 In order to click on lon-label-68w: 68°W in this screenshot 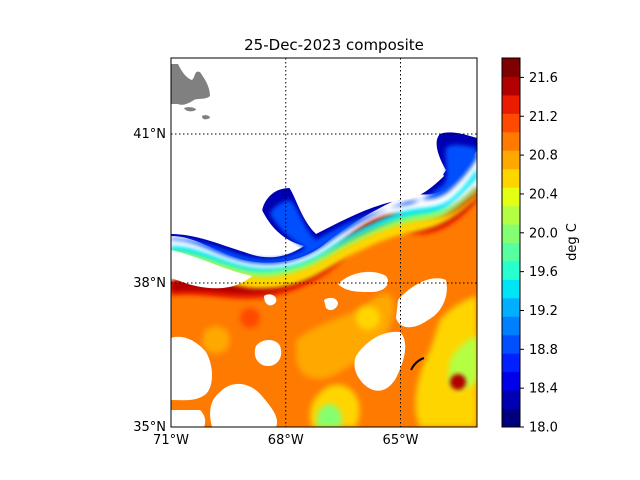, I will do `click(286, 440)`.